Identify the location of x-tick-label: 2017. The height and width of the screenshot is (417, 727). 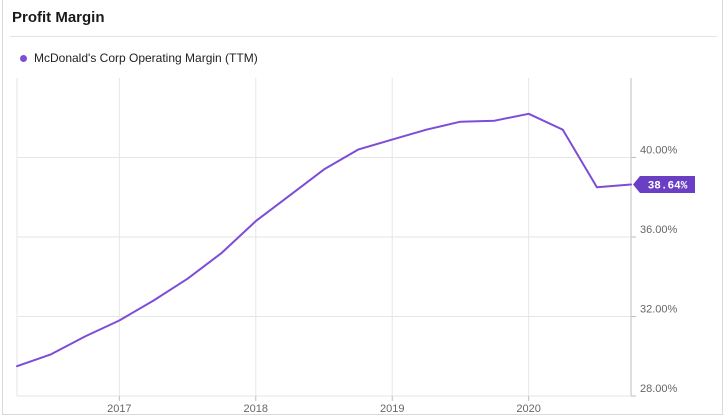
(119, 409).